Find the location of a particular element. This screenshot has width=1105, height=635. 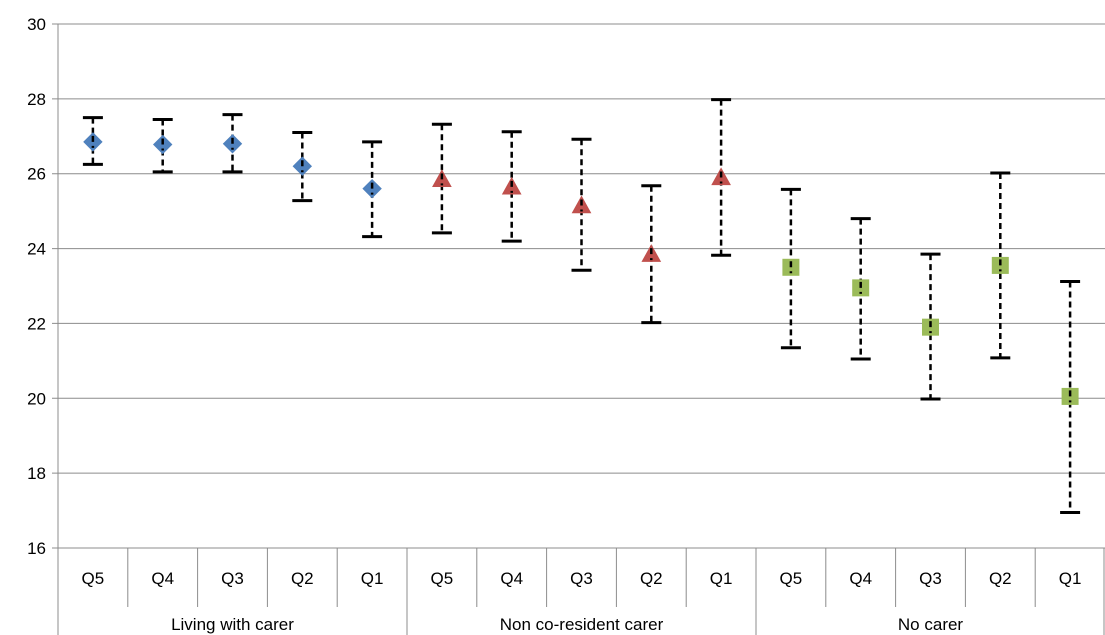

y-tick-label: 26 is located at coordinates (36, 174).